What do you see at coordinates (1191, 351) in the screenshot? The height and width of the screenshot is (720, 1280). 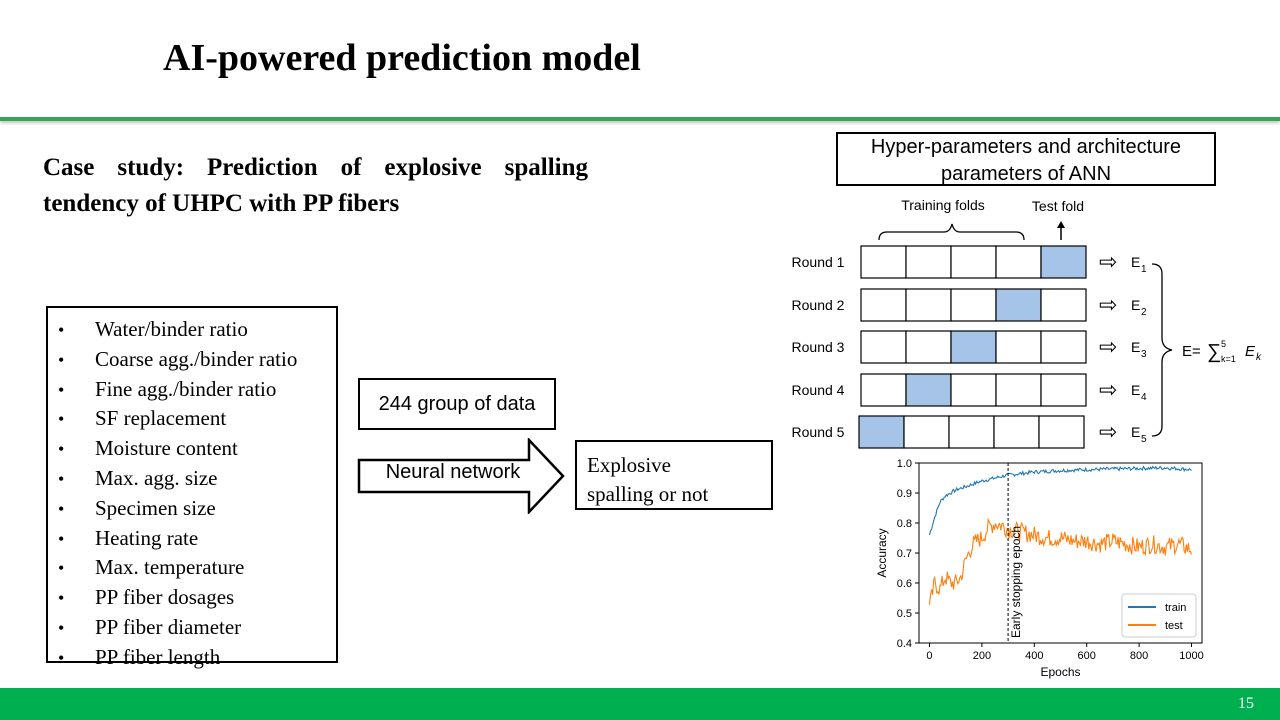 I see `formula-lhs: E=` at bounding box center [1191, 351].